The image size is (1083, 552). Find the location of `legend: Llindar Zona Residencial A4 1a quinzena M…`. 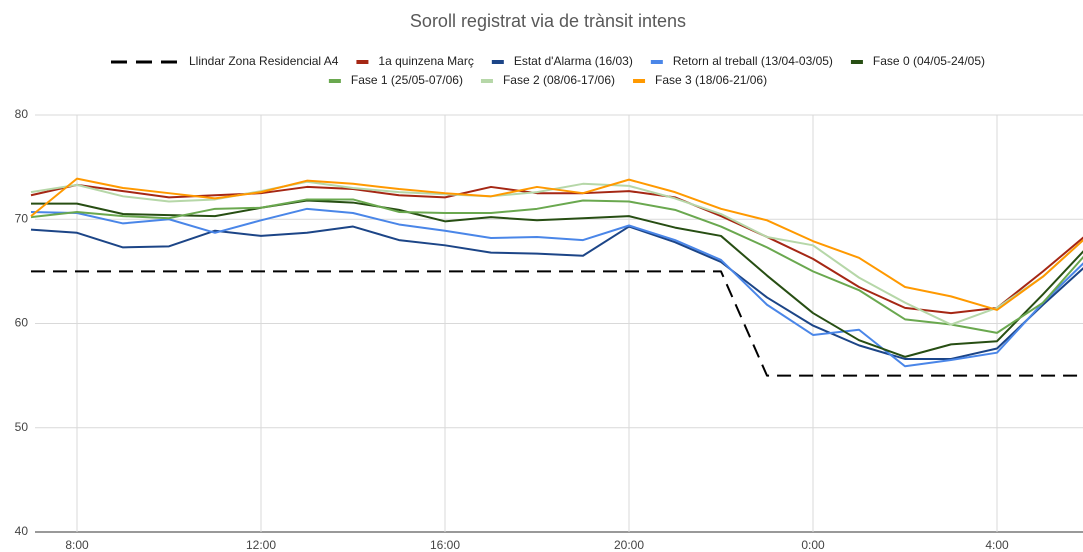

legend: Llindar Zona Residencial A4 1a quinzena M… is located at coordinates (547, 70).